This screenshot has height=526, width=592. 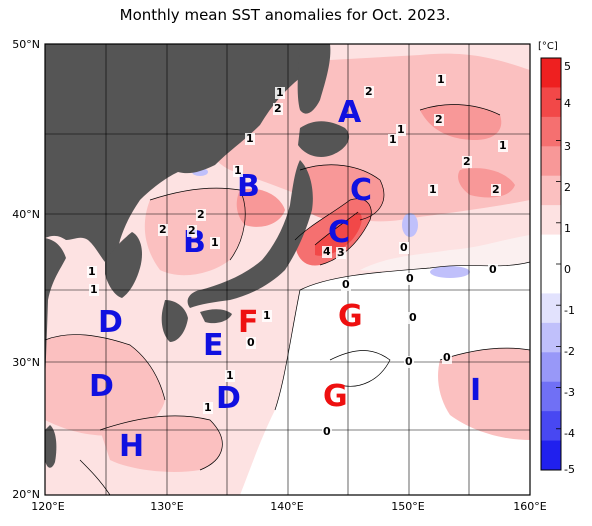 What do you see at coordinates (445, 253) in the screenshot?
I see `near-zero-anomaly-area` at bounding box center [445, 253].